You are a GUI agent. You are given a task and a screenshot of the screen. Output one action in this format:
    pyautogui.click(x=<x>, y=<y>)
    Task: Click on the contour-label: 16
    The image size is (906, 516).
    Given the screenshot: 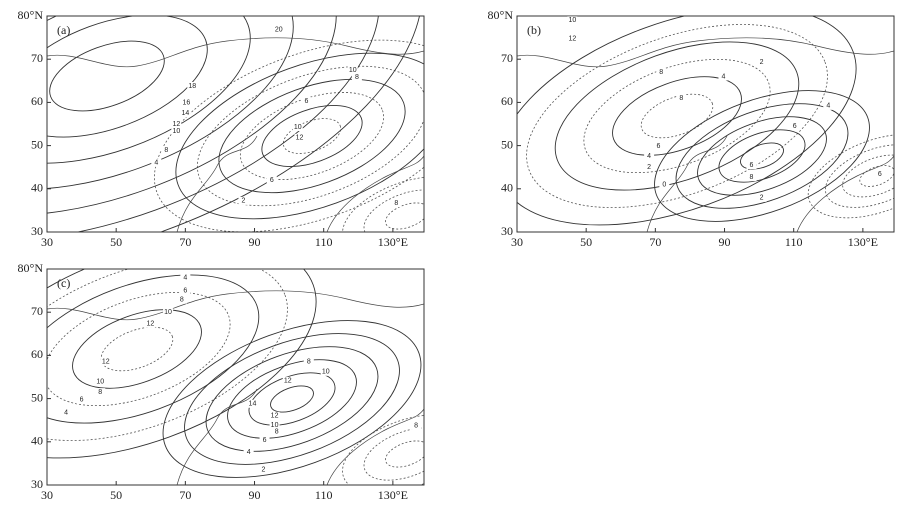 What is the action you would take?
    pyautogui.click(x=186, y=103)
    